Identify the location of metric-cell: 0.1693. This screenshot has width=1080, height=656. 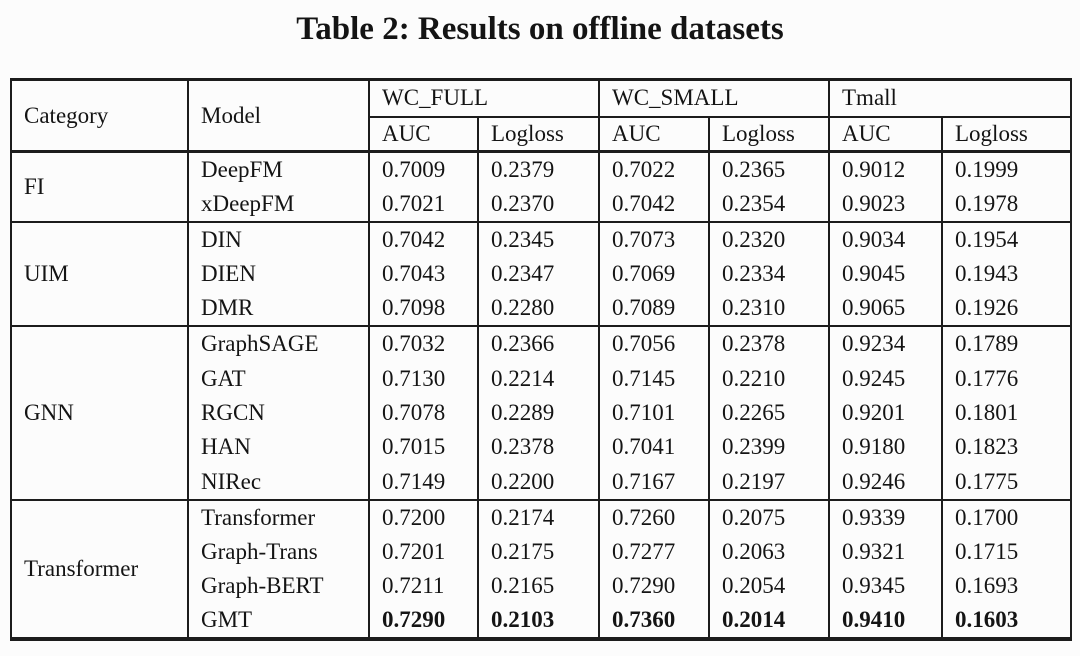
(1006, 586).